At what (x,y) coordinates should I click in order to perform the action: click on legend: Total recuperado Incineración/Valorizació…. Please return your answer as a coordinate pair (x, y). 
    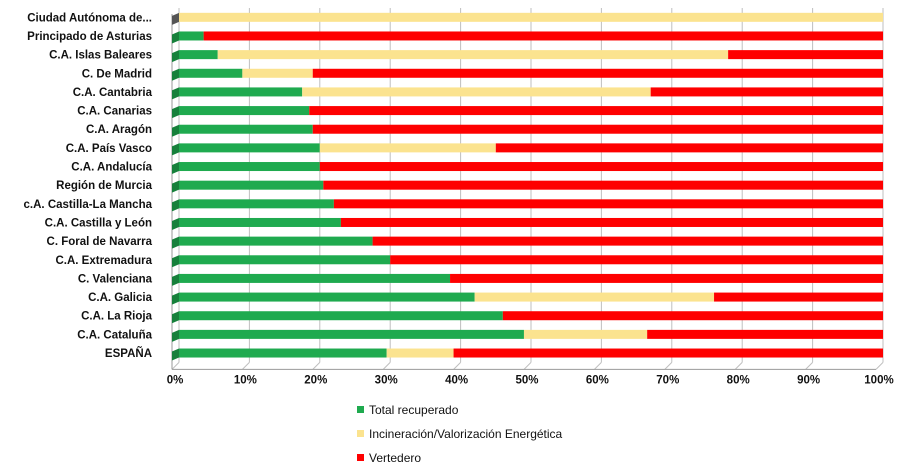
    Looking at the image, I should click on (460, 434).